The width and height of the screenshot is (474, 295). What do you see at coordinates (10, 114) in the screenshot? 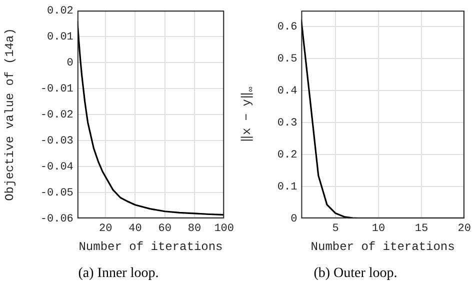
I see `y-axis-title: Objective value of (14a)` at bounding box center [10, 114].